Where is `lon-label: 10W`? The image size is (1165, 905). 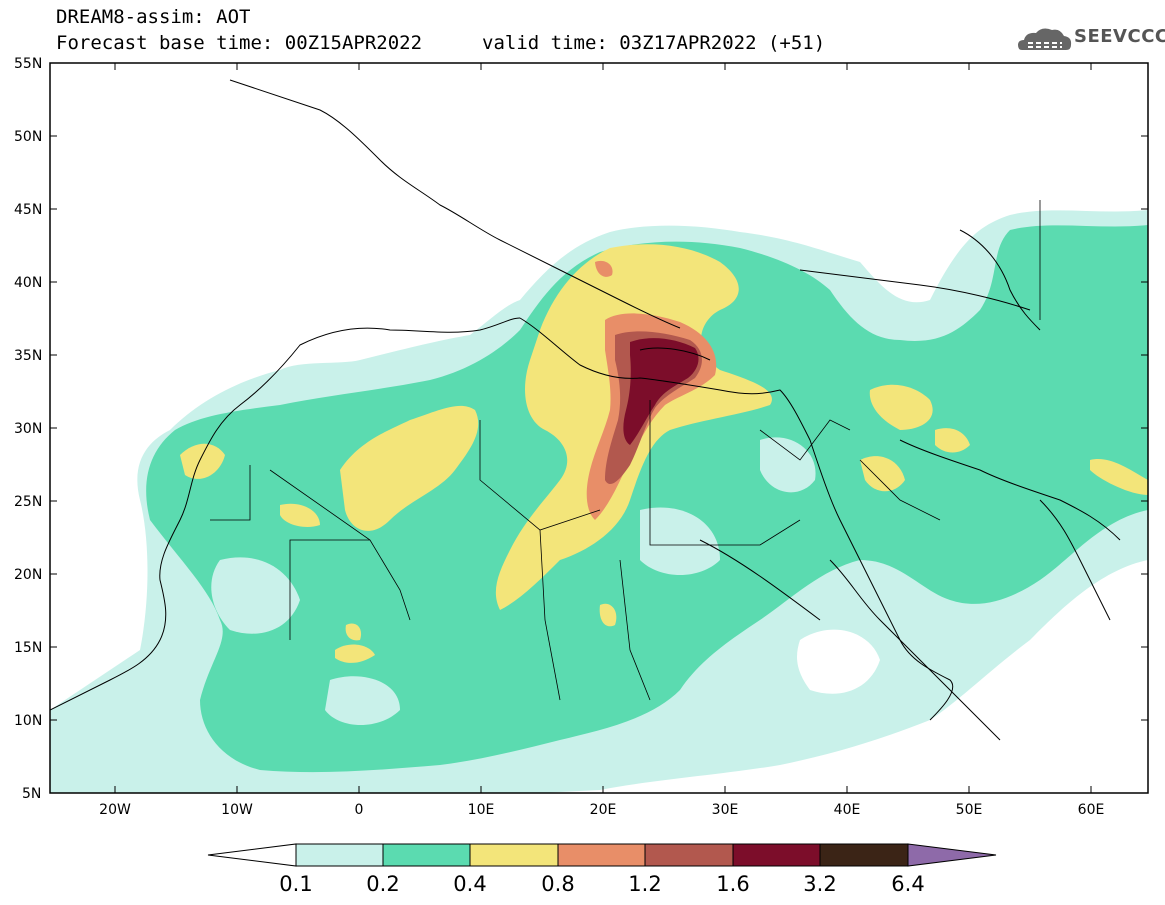
lon-label: 10W is located at coordinates (237, 810).